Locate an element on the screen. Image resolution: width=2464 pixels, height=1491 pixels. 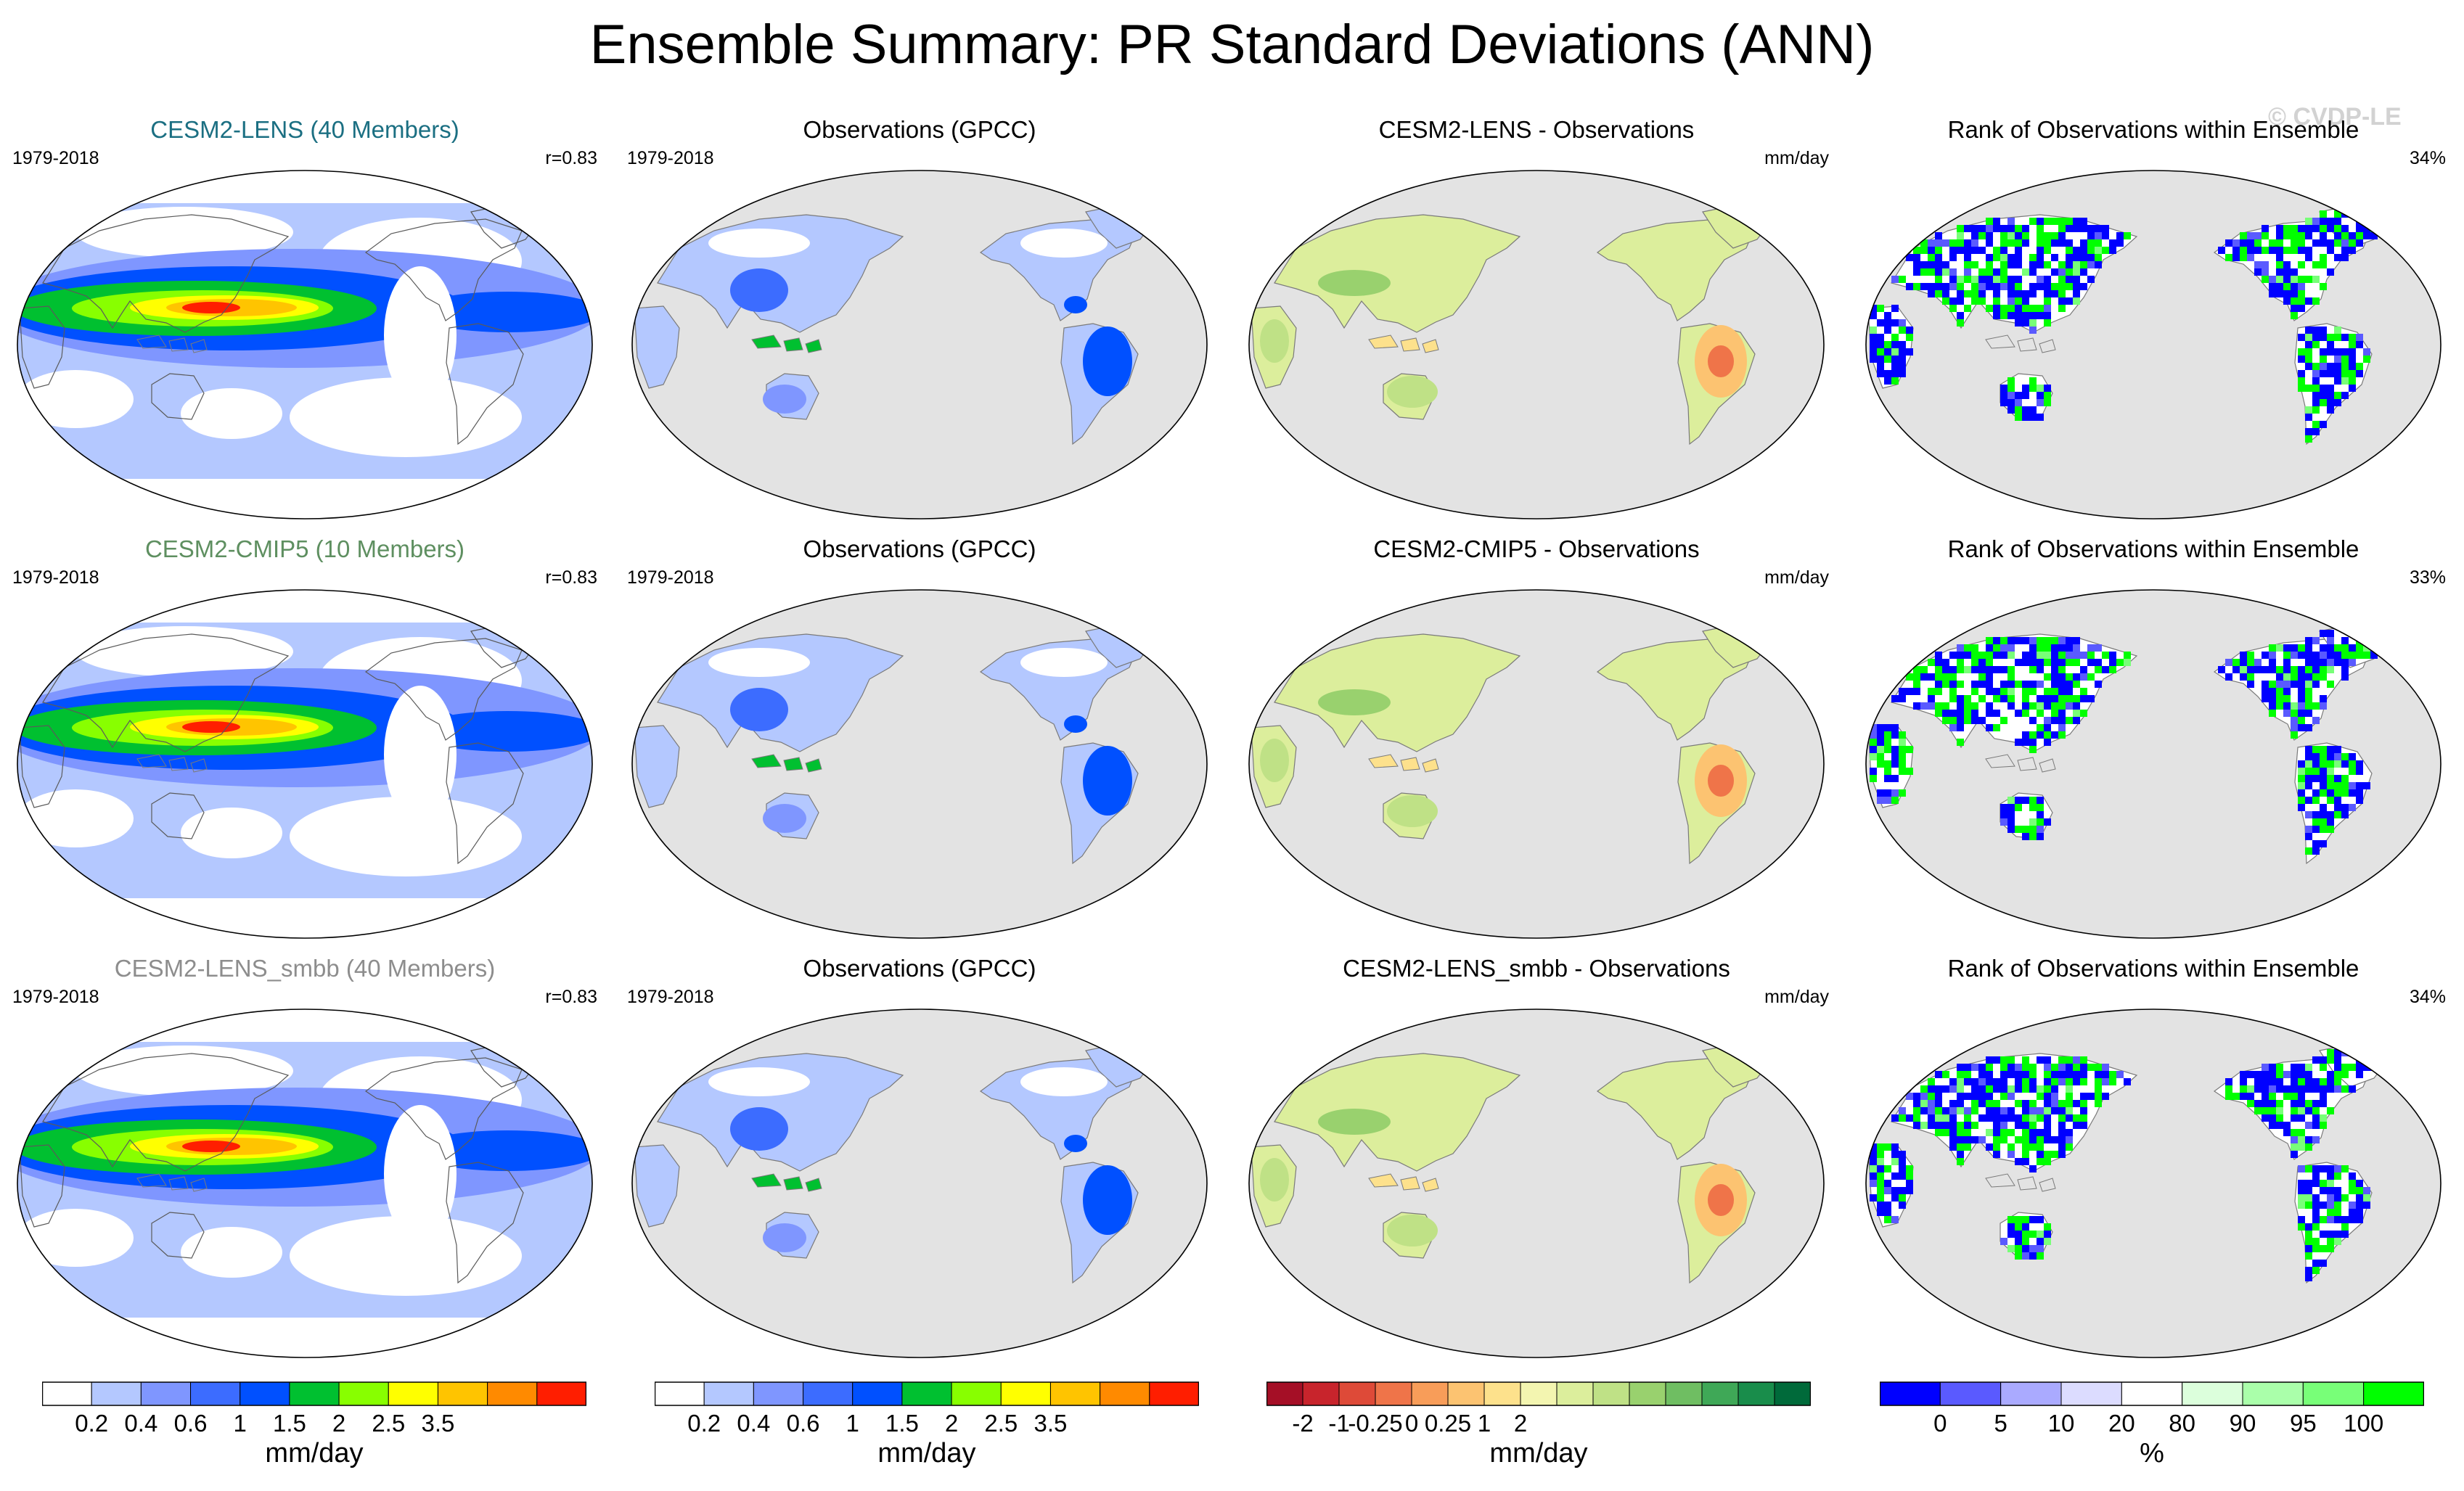
diff-himalaya is located at coordinates (1354, 283).